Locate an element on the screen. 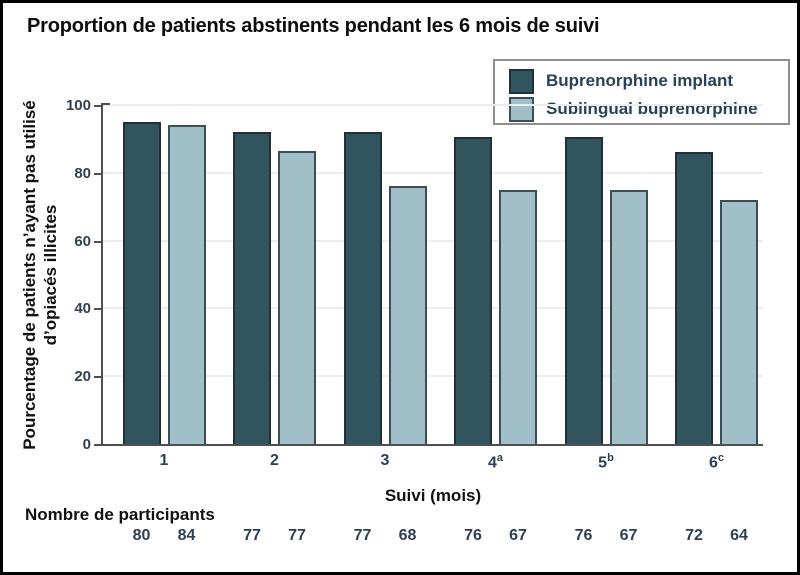  x-tick-label-1: 1 is located at coordinates (164, 460).